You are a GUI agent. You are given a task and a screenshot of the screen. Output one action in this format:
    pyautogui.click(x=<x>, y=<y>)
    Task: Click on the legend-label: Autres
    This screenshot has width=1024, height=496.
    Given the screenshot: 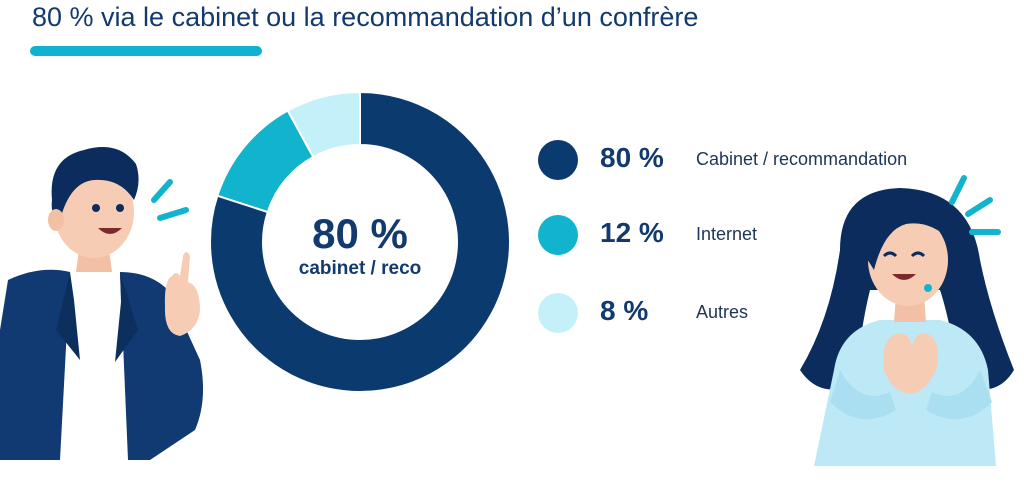 What is the action you would take?
    pyautogui.click(x=722, y=312)
    